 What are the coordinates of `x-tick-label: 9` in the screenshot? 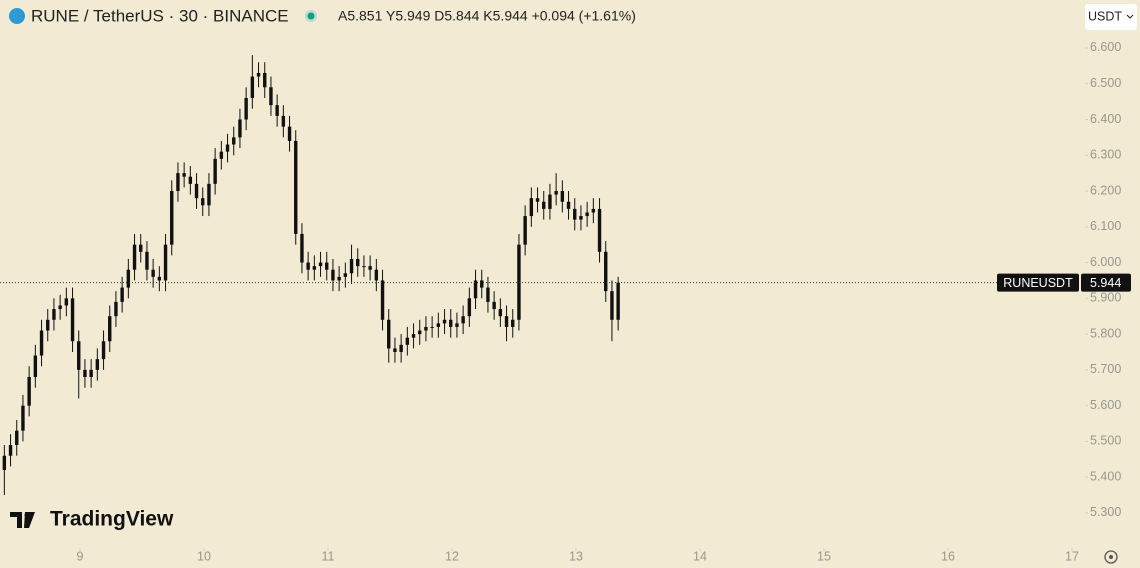 It's located at (80, 556).